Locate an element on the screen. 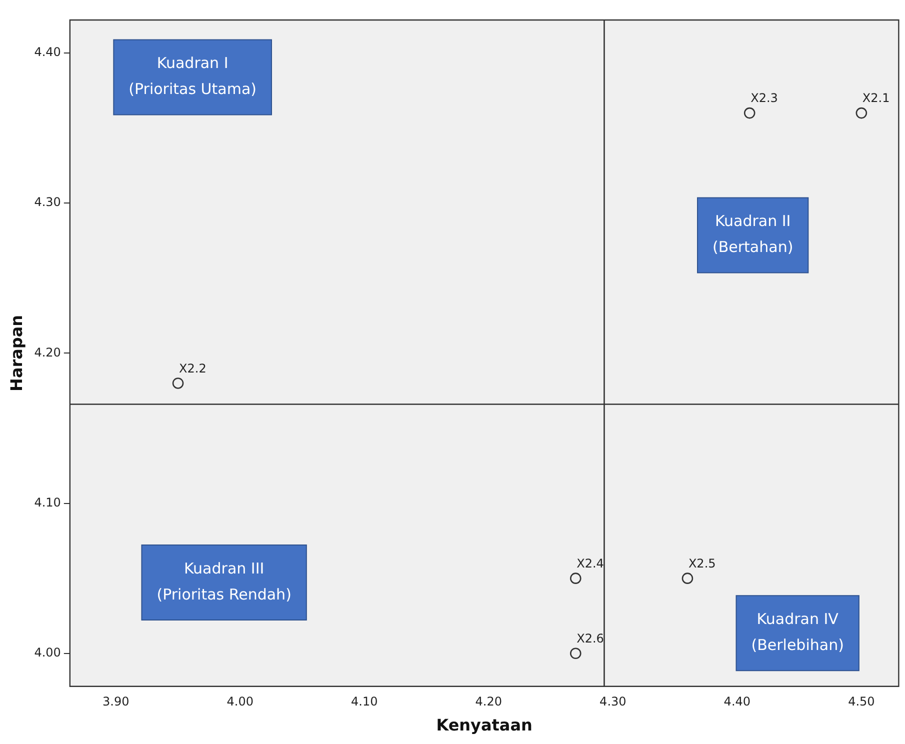 Image resolution: width=905 pixels, height=744 pixels. x-tick-label: 4.10 is located at coordinates (364, 701).